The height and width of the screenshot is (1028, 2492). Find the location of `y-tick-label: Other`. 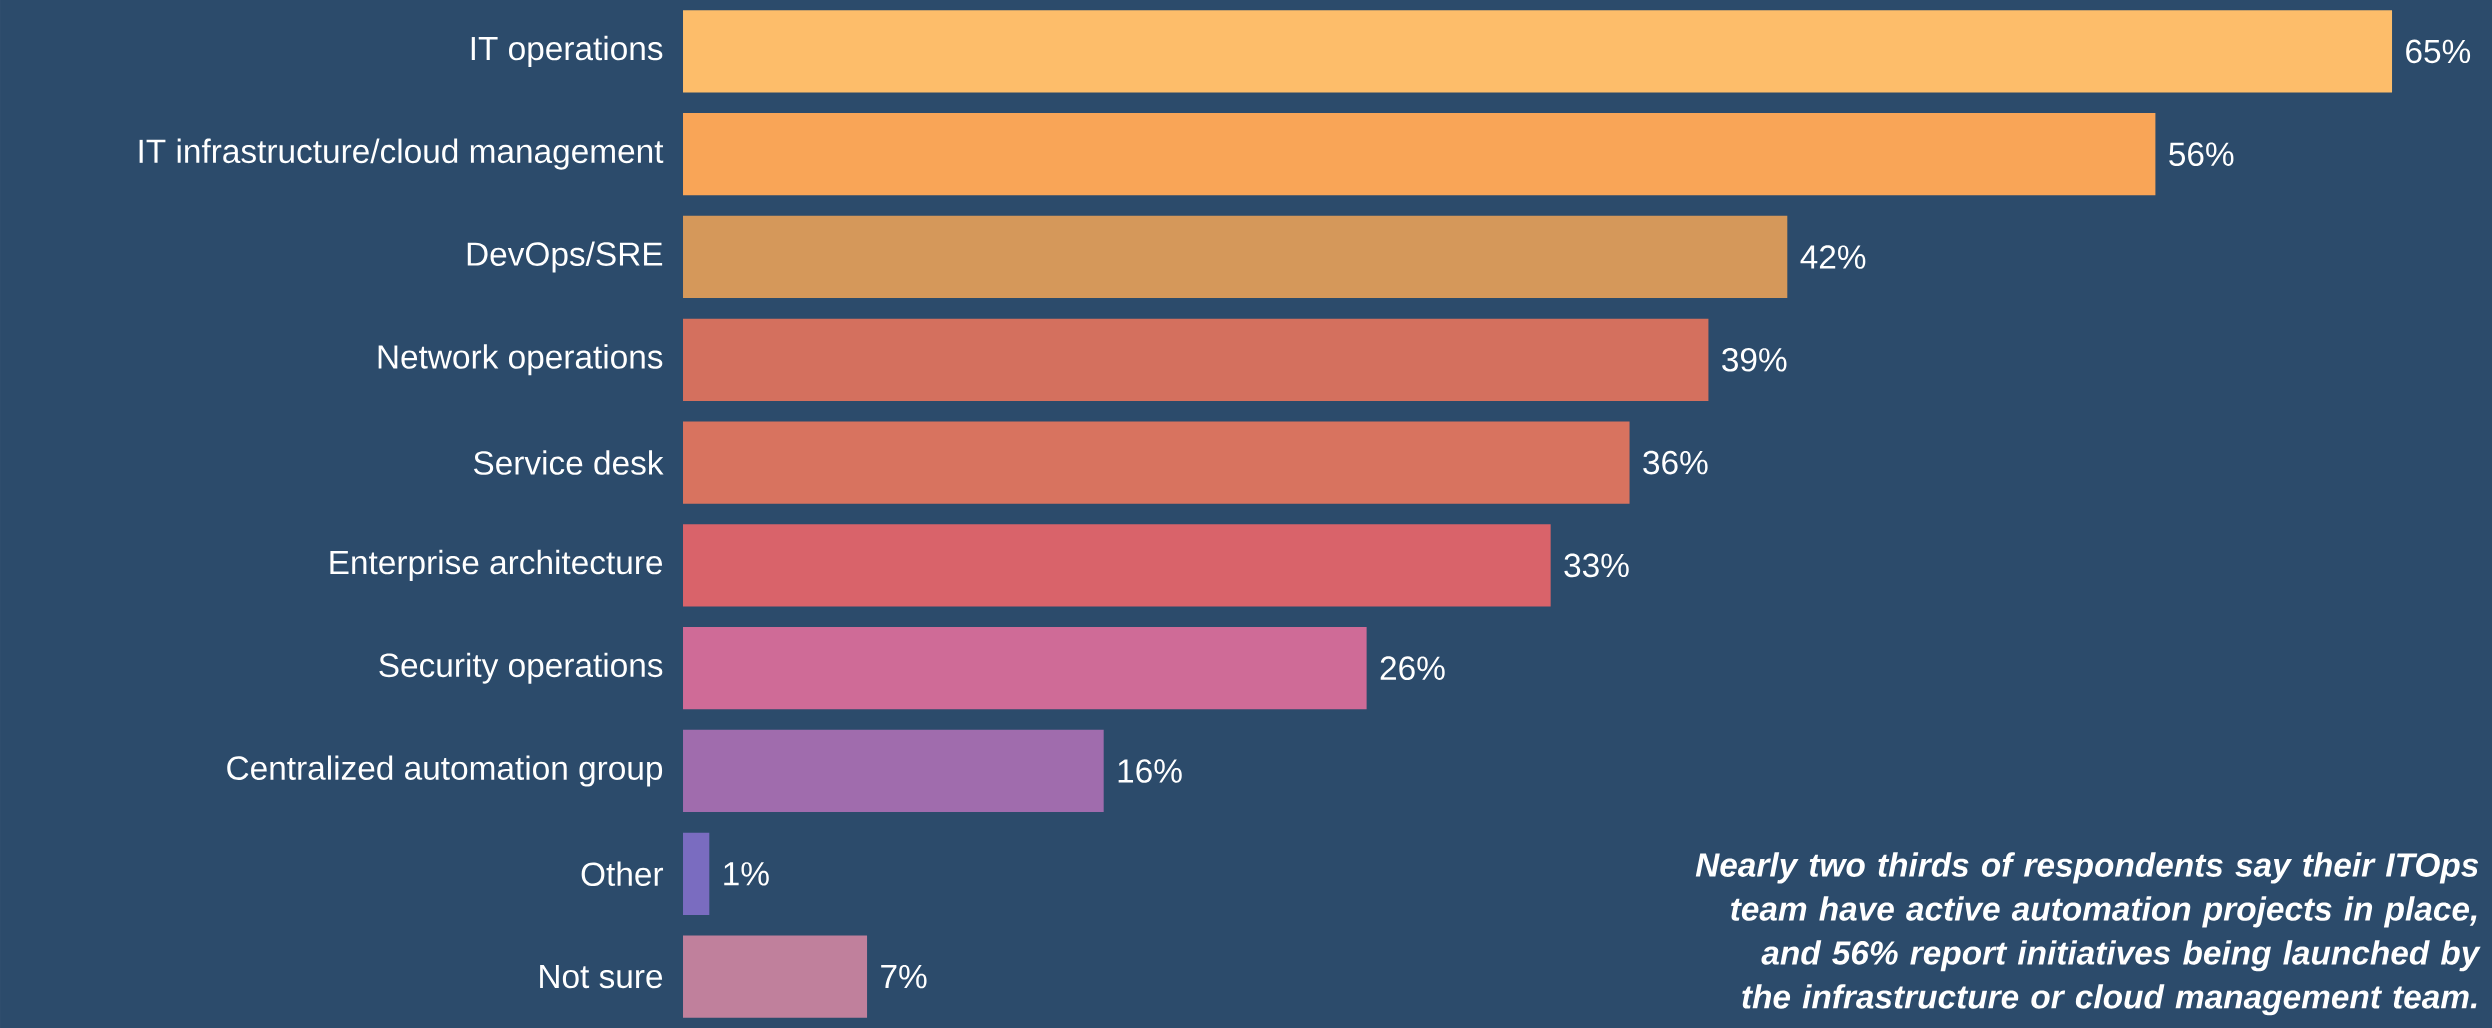

y-tick-label: Other is located at coordinates (622, 874).